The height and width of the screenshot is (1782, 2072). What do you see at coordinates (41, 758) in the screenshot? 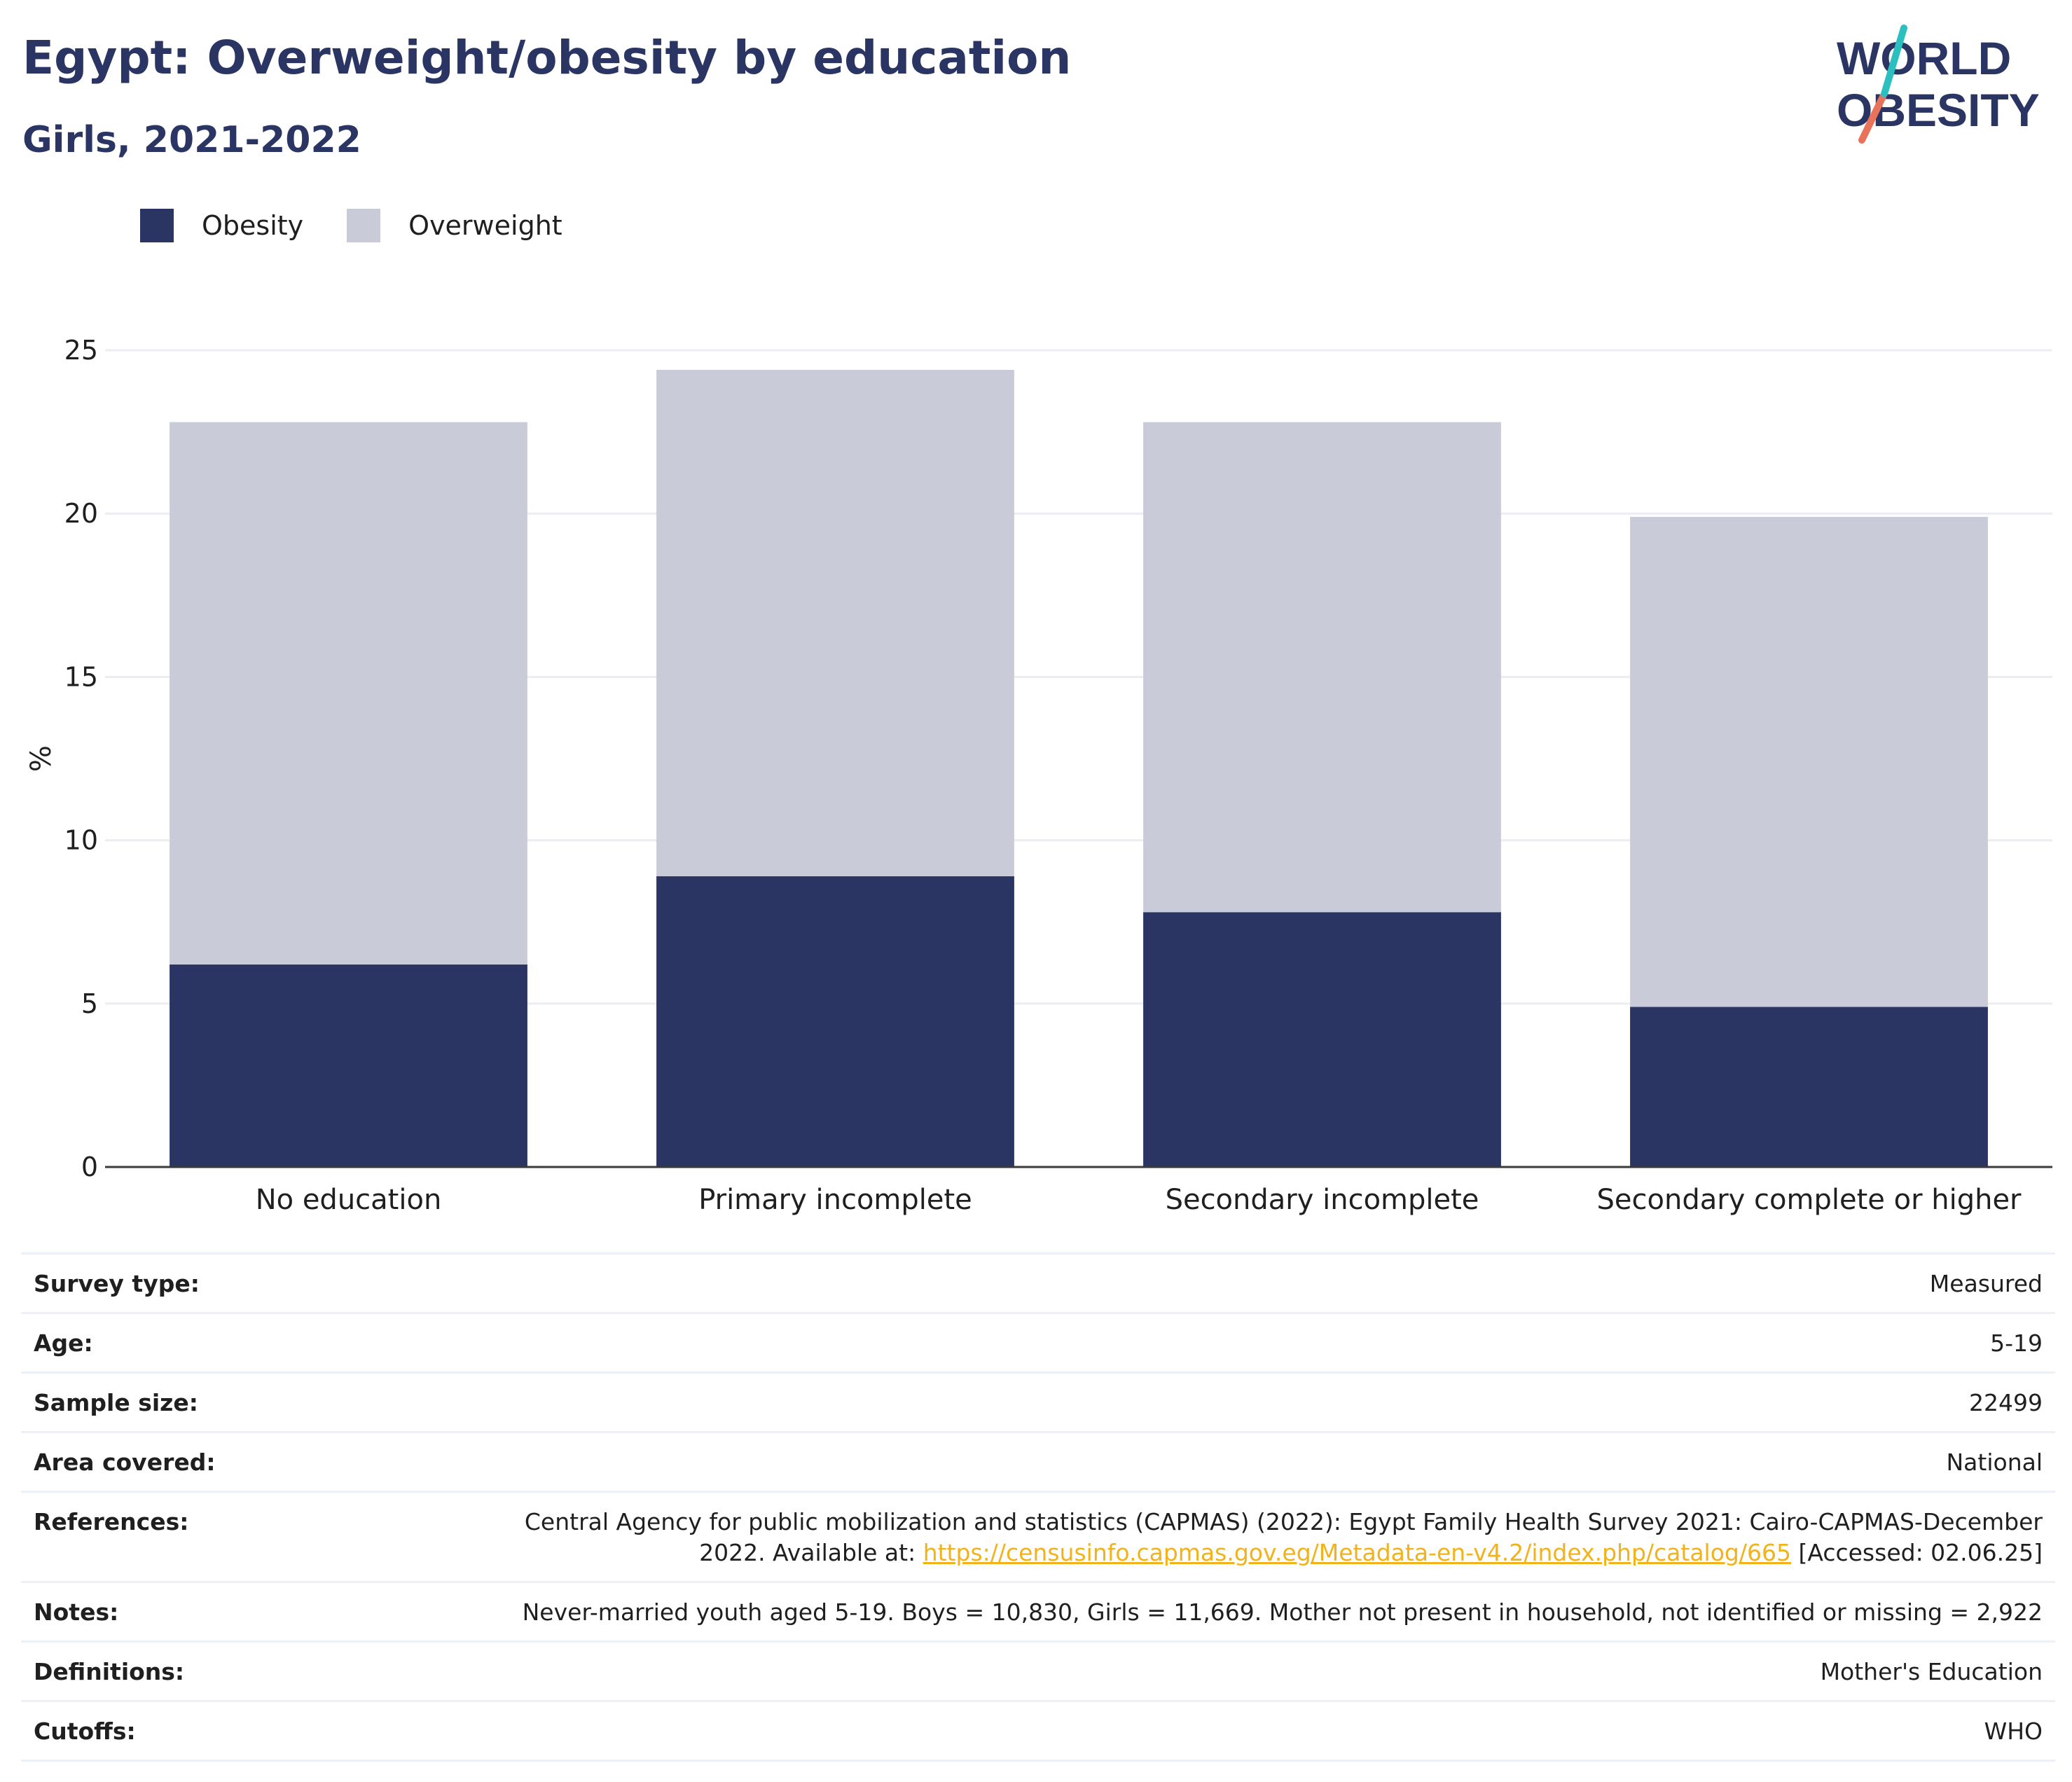
I see `y-axis-label: %` at bounding box center [41, 758].